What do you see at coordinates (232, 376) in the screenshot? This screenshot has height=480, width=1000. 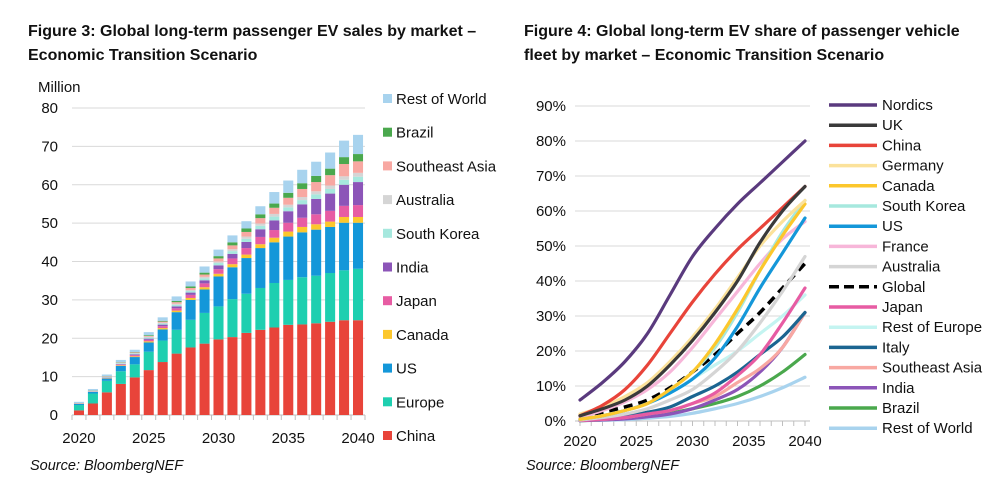 I see `bar-segment-china-2031` at bounding box center [232, 376].